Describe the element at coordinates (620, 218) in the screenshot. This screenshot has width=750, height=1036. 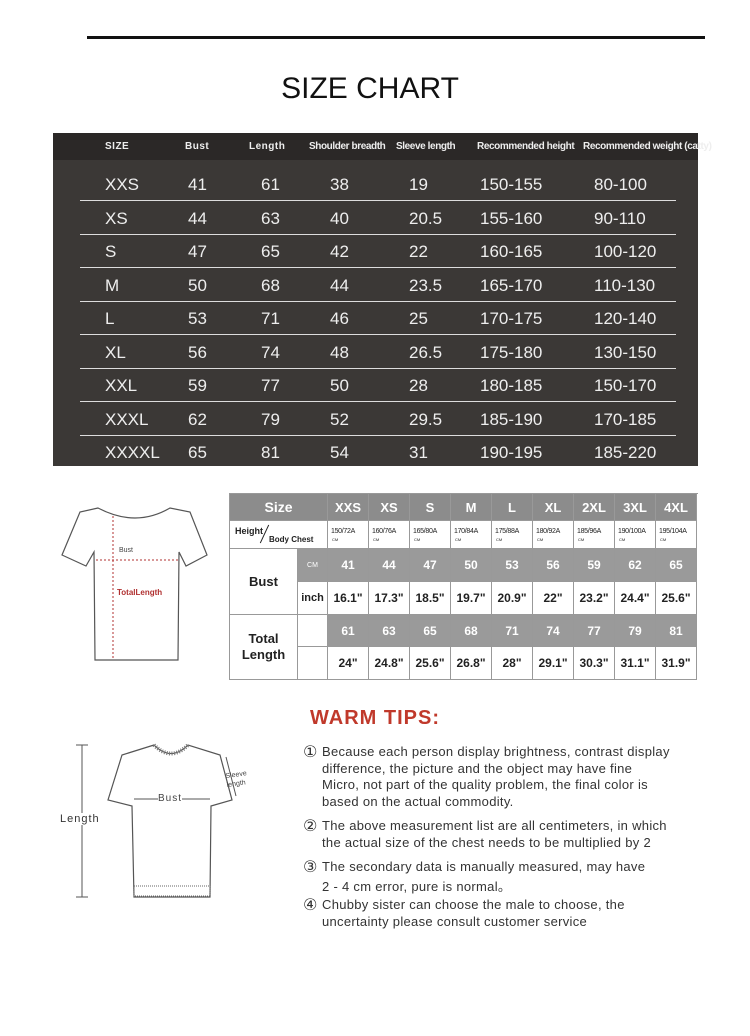
I see `cell: 90-110` at that location.